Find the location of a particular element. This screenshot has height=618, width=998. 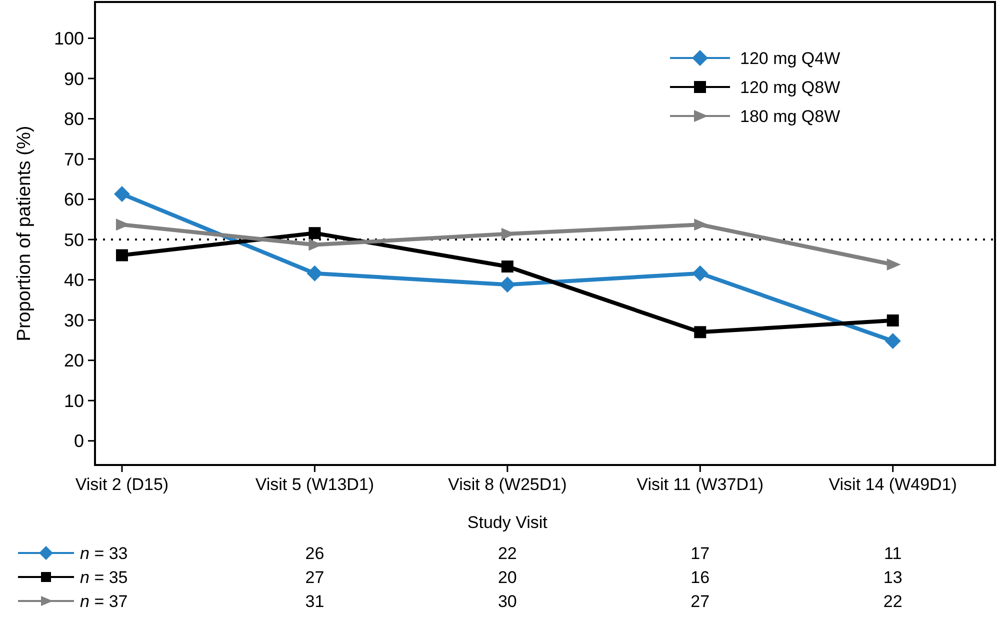

text: n = 37 is located at coordinates (104, 601).